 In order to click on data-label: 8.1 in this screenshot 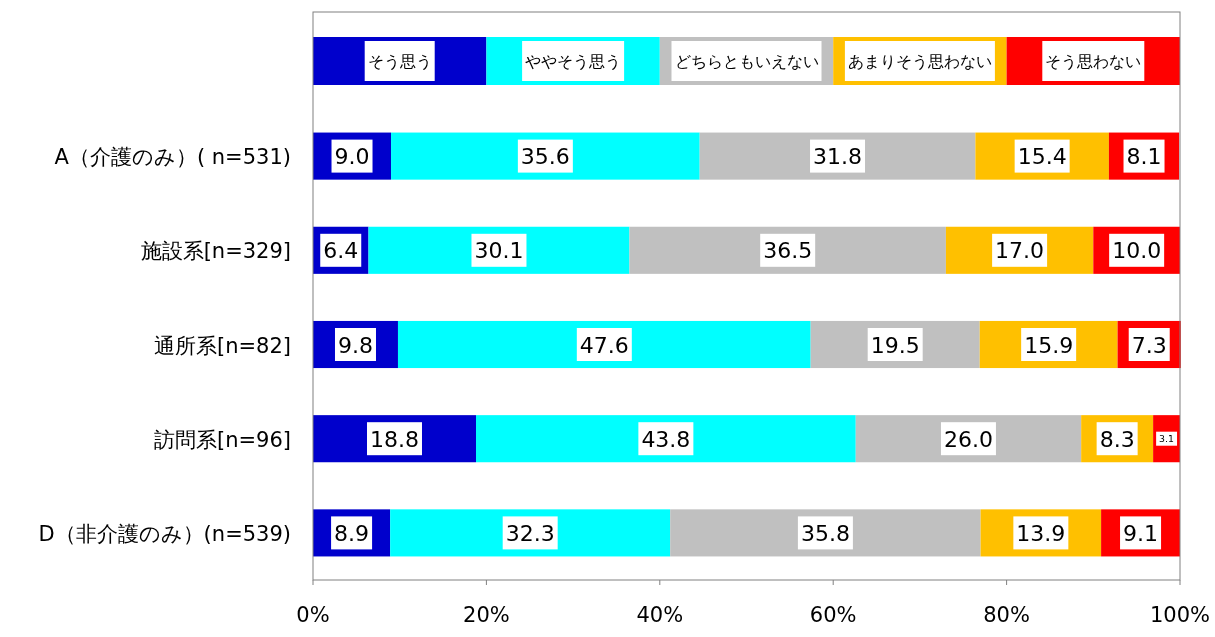, I will do `click(1144, 157)`.